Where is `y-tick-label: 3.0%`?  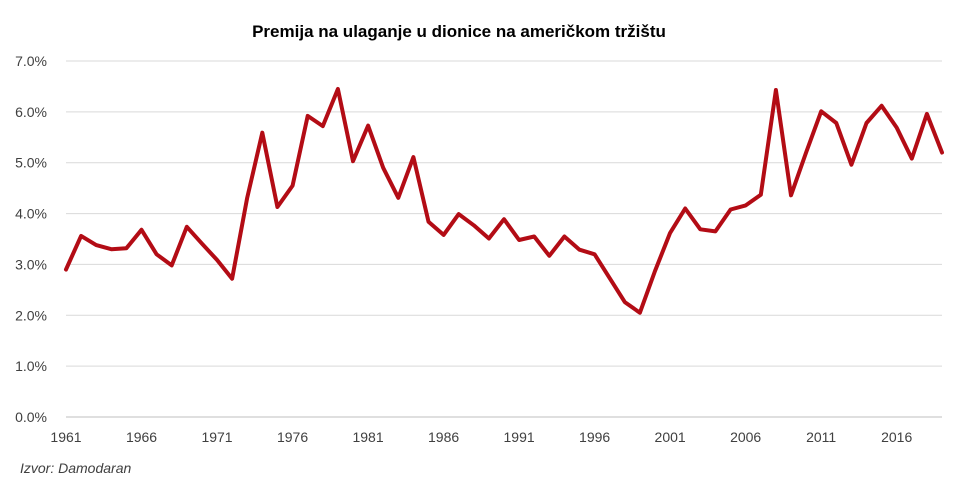 y-tick-label: 3.0% is located at coordinates (31, 264).